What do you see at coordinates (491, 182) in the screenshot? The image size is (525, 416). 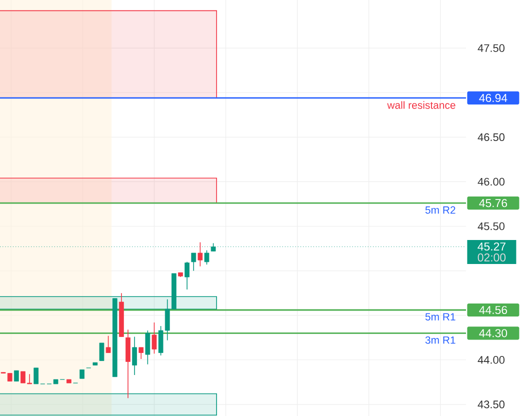 I see `y-tick-label: 46.00` at bounding box center [491, 182].